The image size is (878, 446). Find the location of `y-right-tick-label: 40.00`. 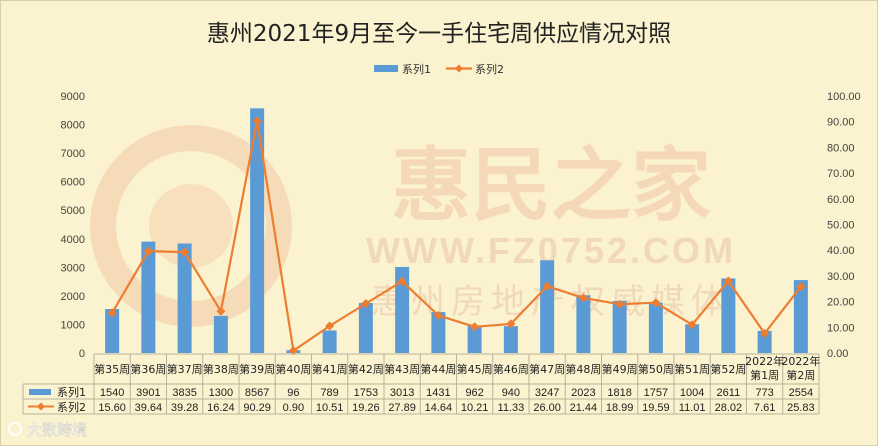

y-right-tick-label: 40.00 is located at coordinates (841, 251).